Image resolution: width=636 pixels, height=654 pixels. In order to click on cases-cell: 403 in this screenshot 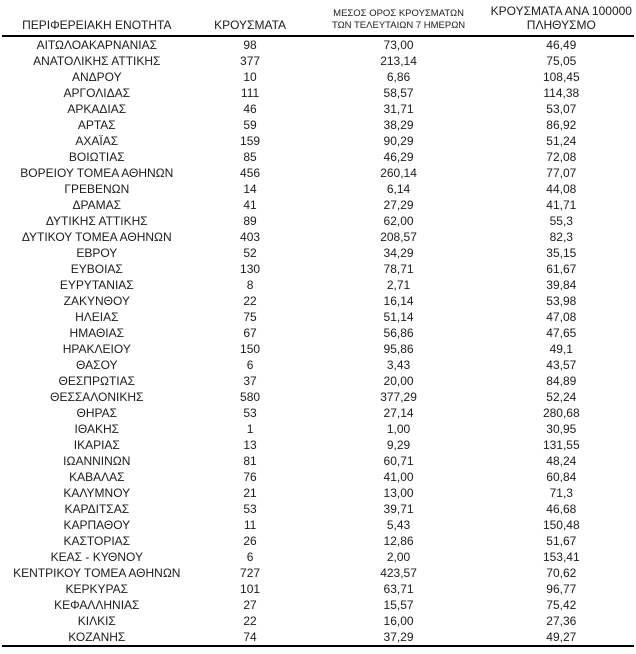, I will do `click(250, 237)`.